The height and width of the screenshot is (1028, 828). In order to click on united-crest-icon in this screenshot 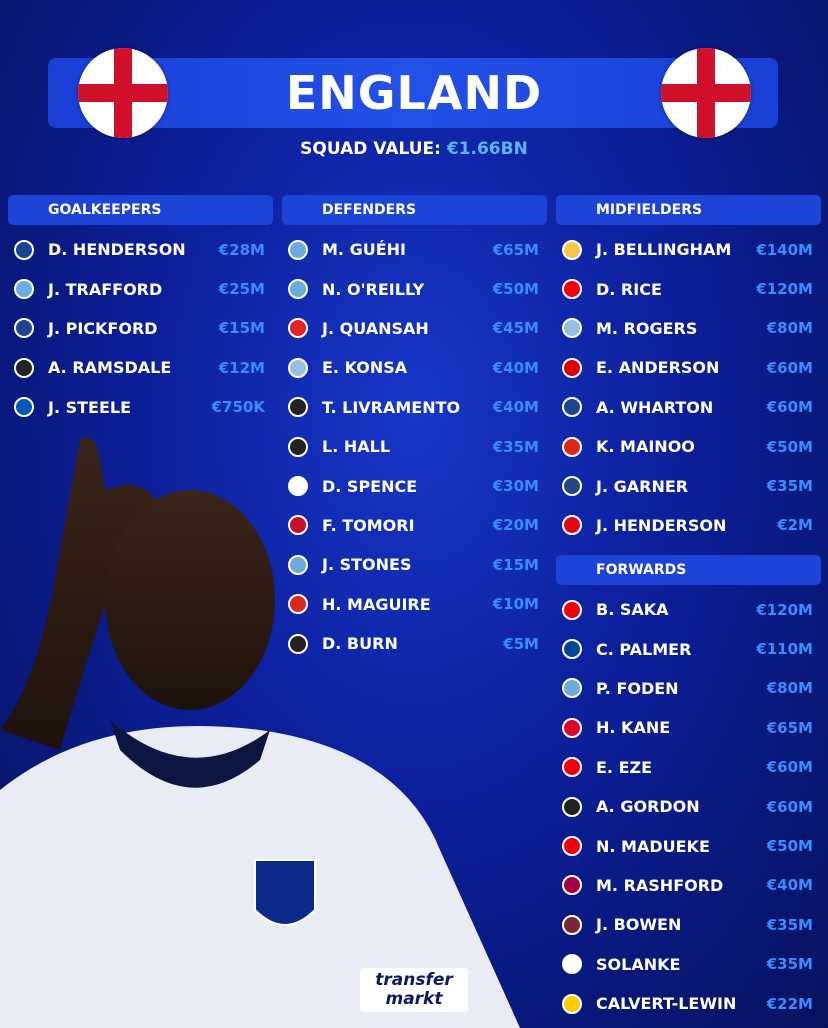, I will do `click(298, 604)`.